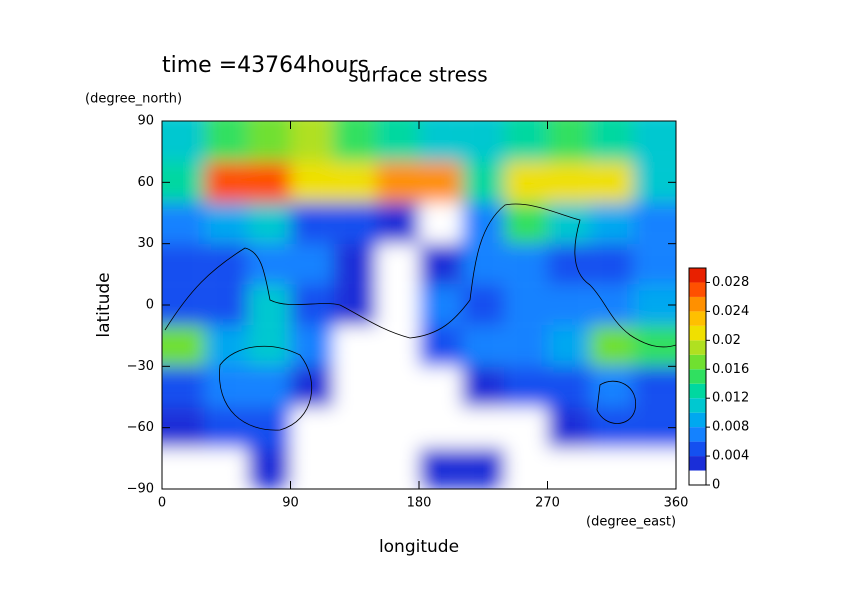 Image resolution: width=842 pixels, height=595 pixels. Describe the element at coordinates (140, 427) in the screenshot. I see `y-tick-label: −60` at that location.